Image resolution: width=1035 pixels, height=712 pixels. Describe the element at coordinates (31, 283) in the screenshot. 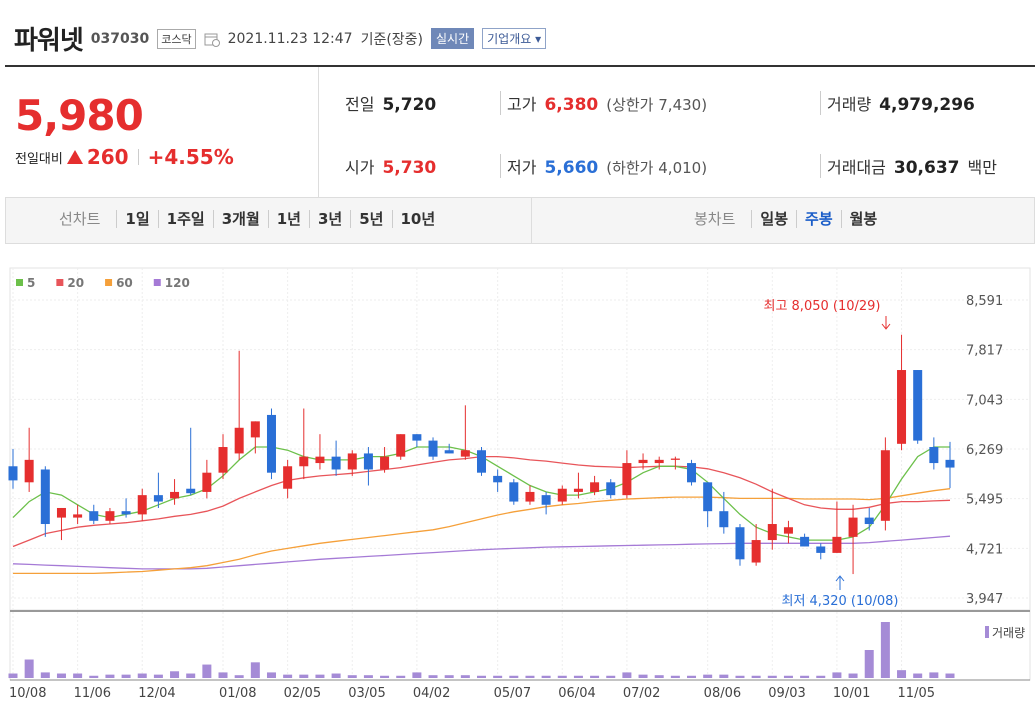

I see `legend-label: 5` at that location.